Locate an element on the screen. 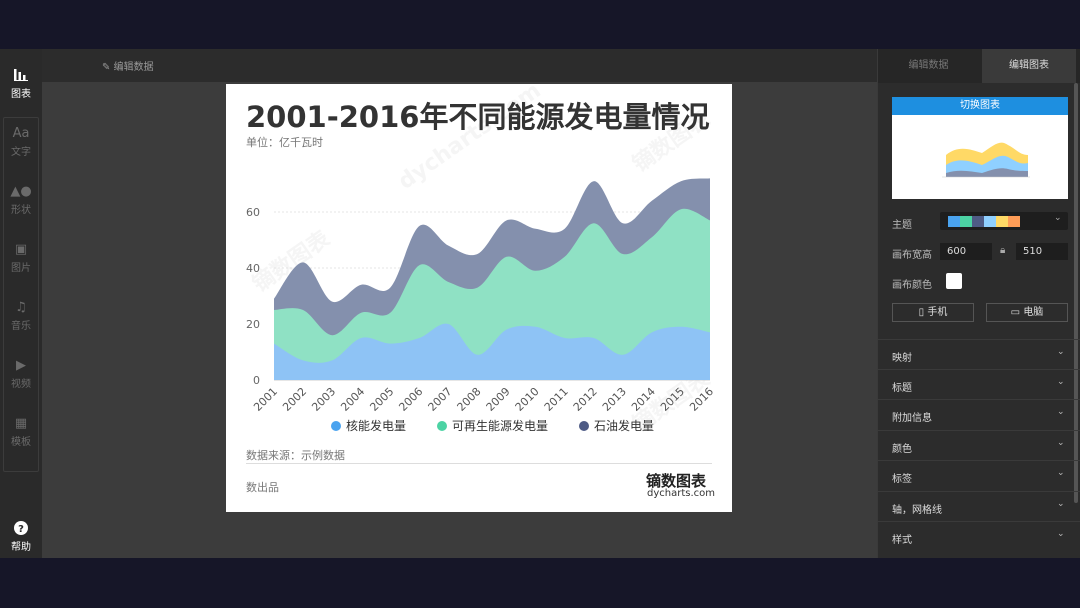 The height and width of the screenshot is (608, 1080). nav-video-label: 视频 is located at coordinates (21, 384).